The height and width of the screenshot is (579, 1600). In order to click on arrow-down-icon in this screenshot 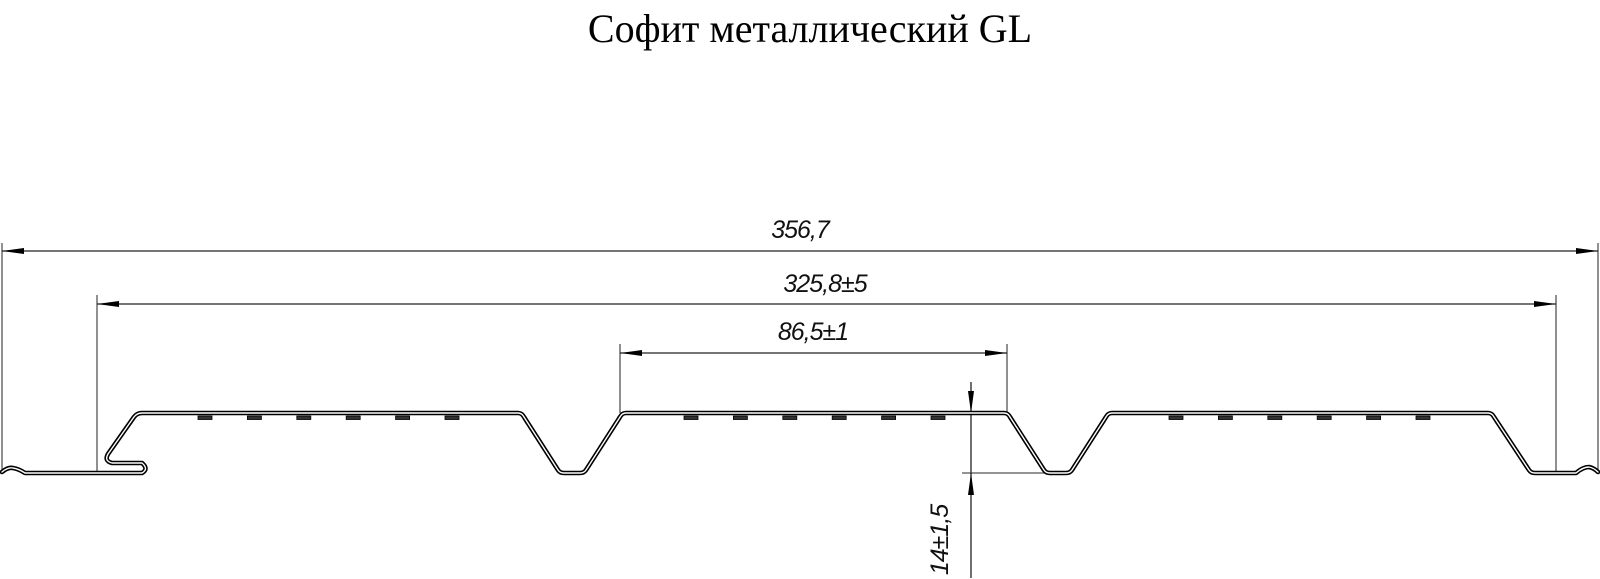, I will do `click(971, 402)`.